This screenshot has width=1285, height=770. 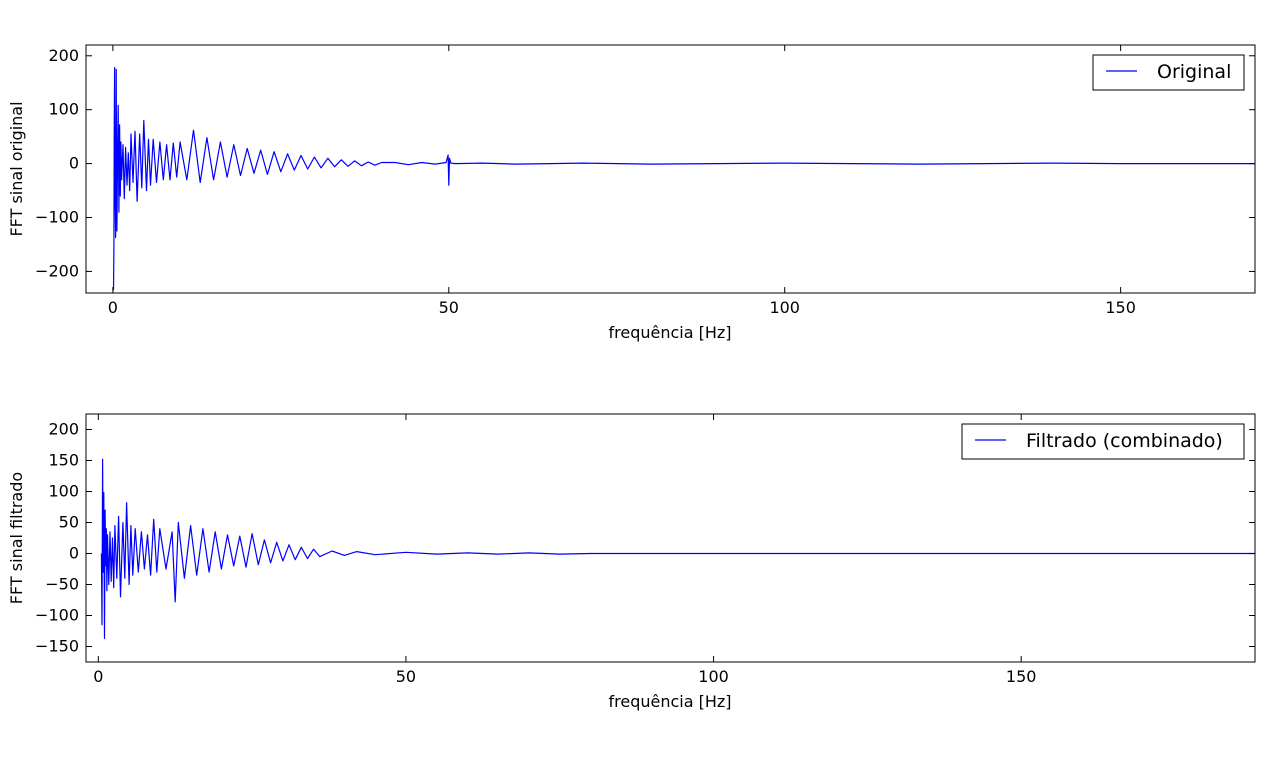 I want to click on y-axis-label-filtrado: FFT sinal filtrado, so click(x=16, y=538).